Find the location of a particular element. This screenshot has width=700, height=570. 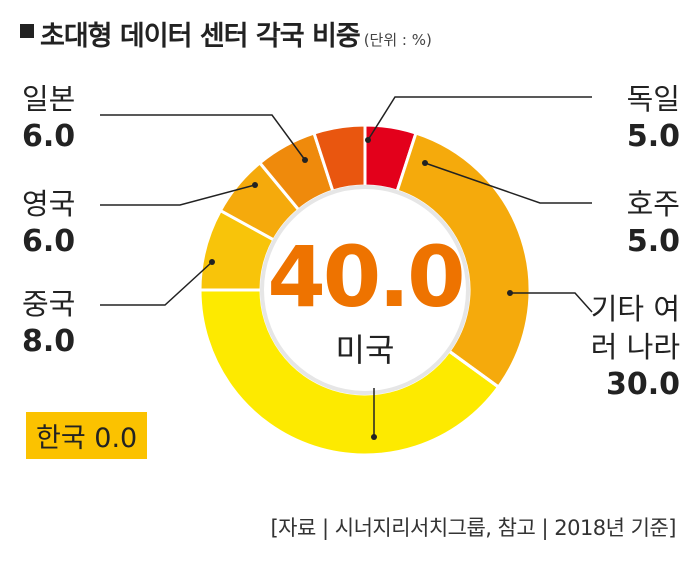

chart-subtitle: (단위 : %) is located at coordinates (397, 40).